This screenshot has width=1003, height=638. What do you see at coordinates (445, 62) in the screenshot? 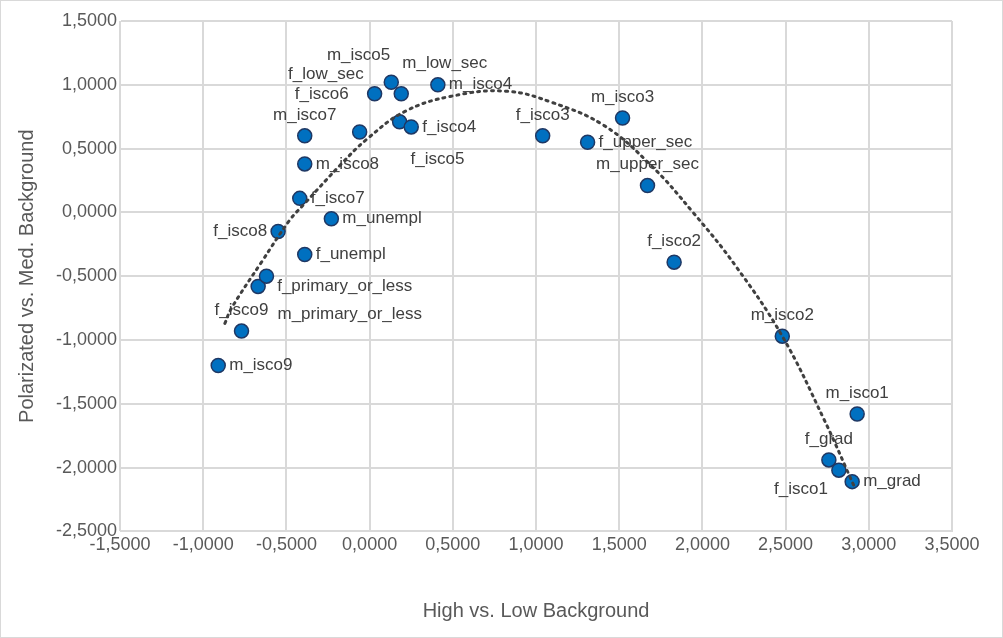
I see `annotation: m_low_sec` at bounding box center [445, 62].